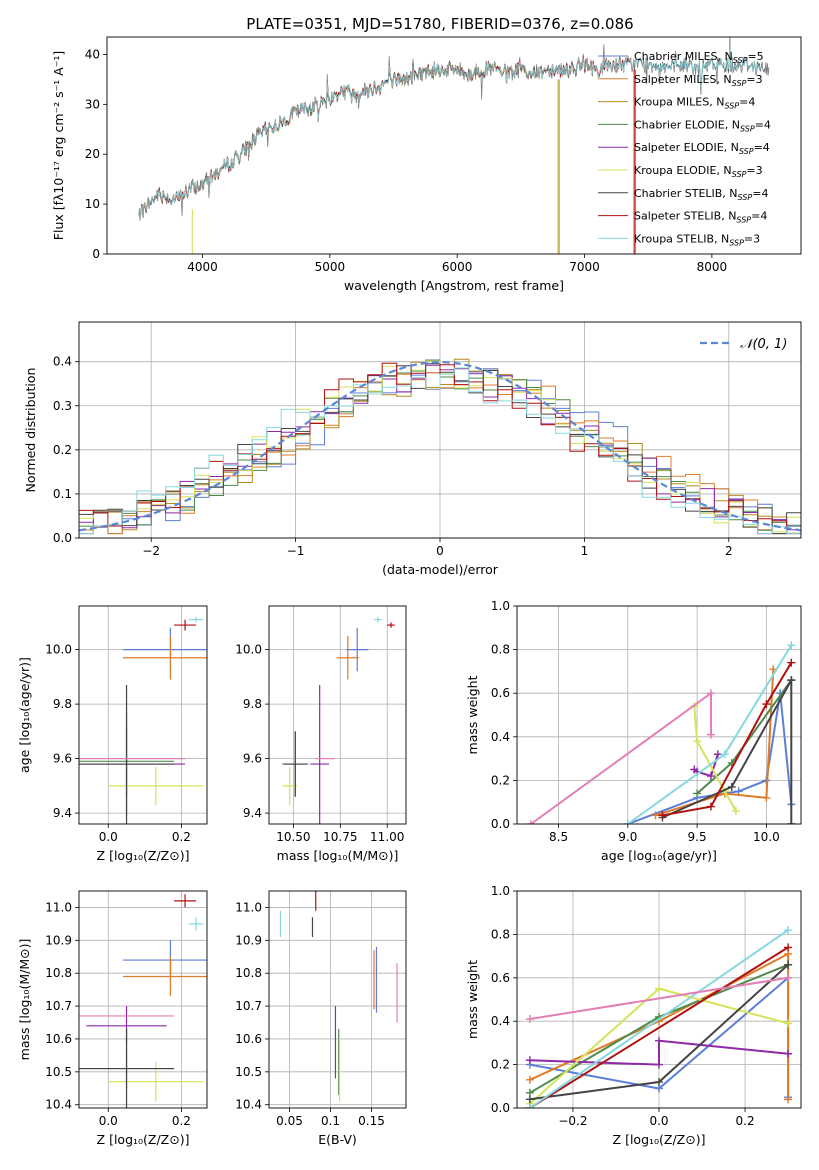  Describe the element at coordinates (293, 837) in the screenshot. I see `x-tick-label: 10.50` at that location.